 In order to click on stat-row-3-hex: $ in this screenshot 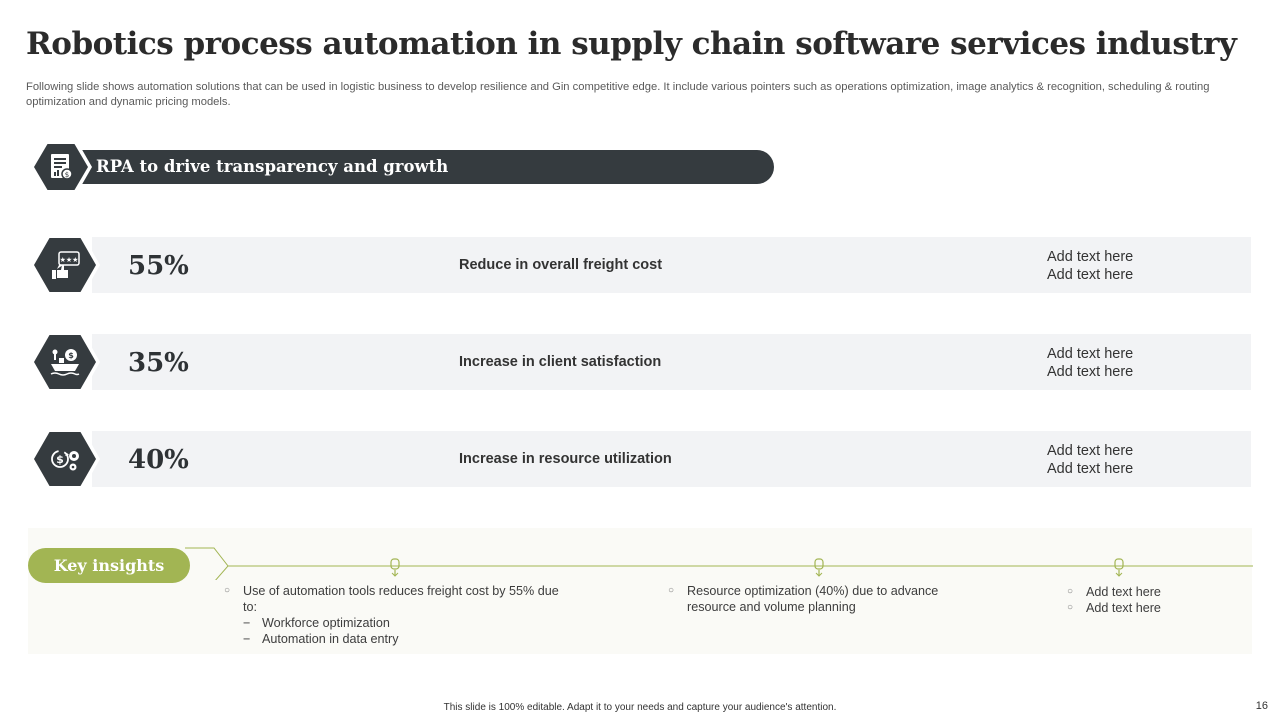, I will do `click(65, 459)`.